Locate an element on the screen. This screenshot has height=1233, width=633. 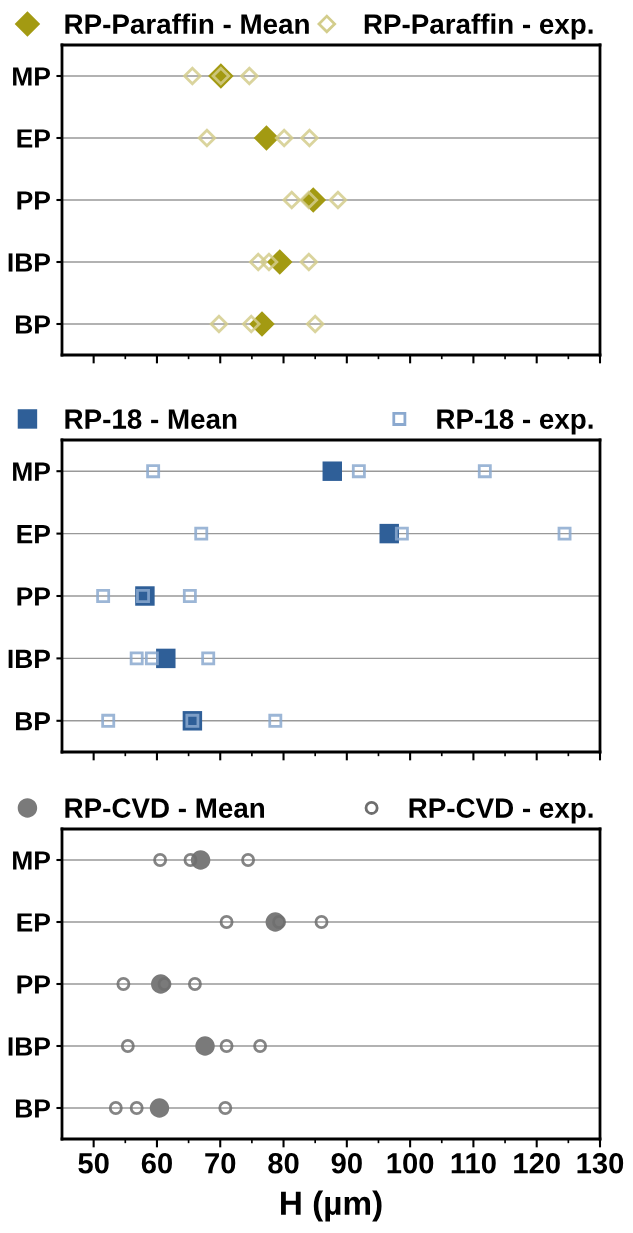
x-tick-label: 120 is located at coordinates (537, 1163).